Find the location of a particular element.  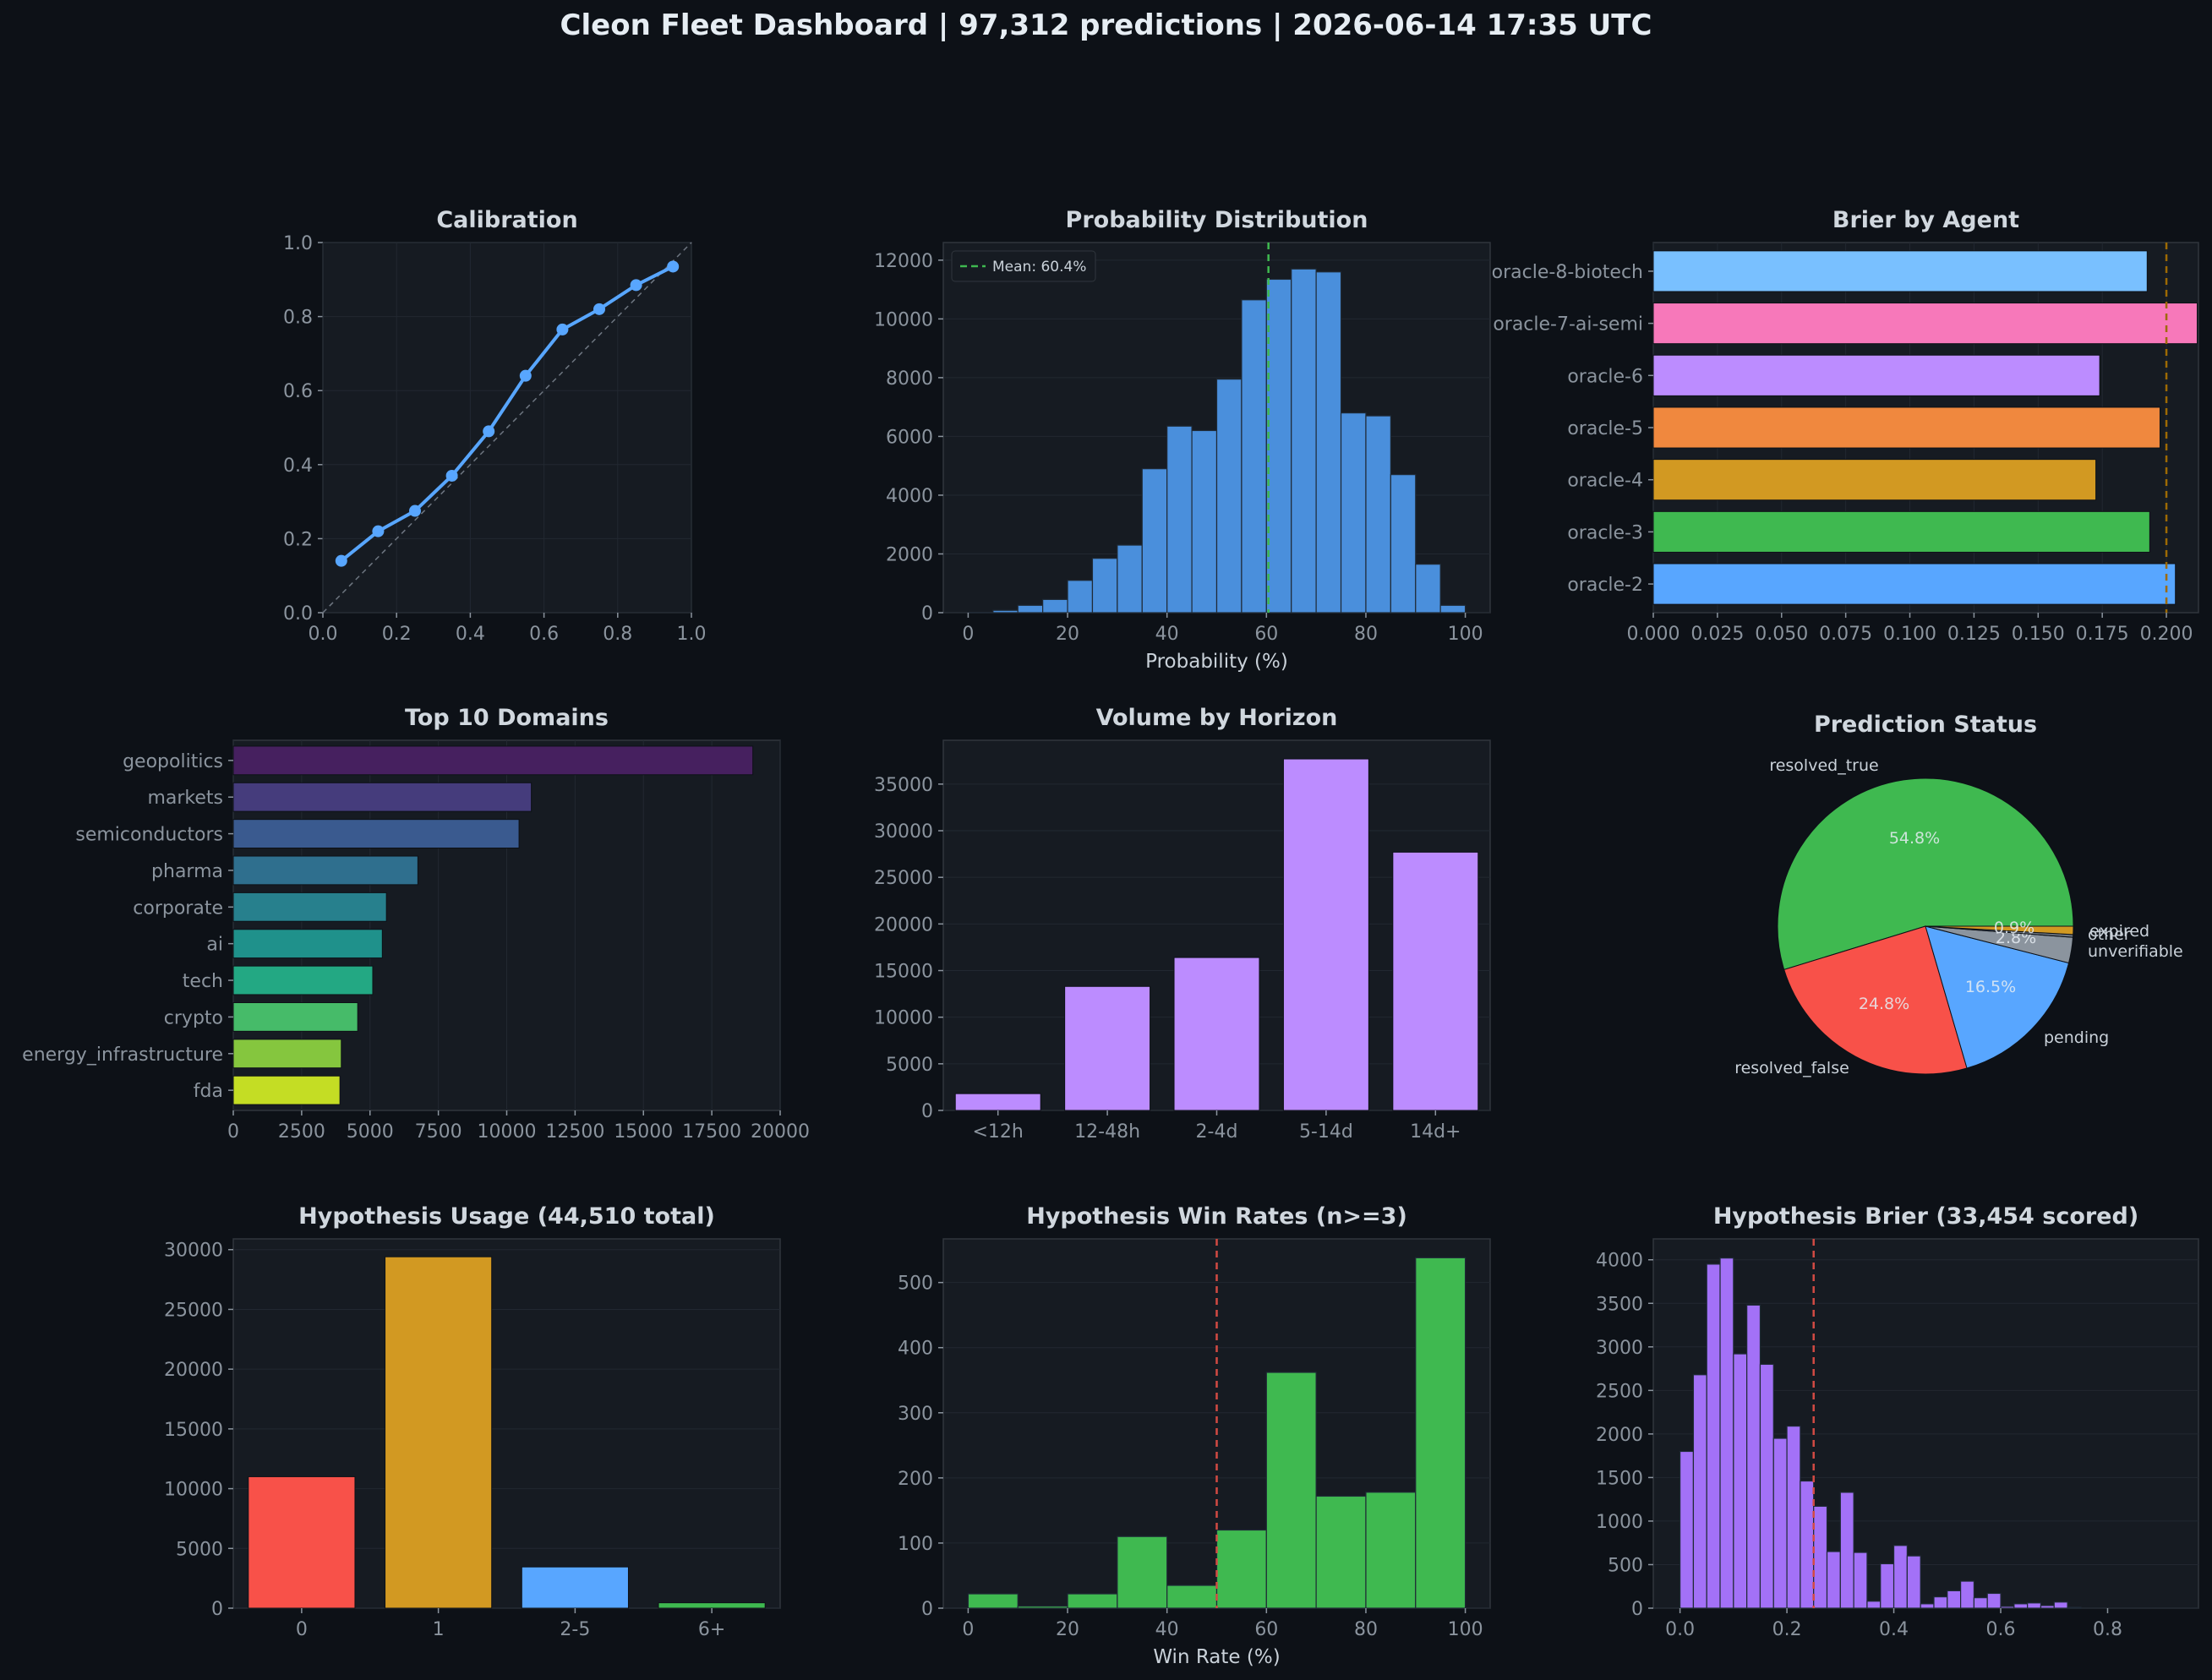

pie-slice-expired is located at coordinates (1999, 930).